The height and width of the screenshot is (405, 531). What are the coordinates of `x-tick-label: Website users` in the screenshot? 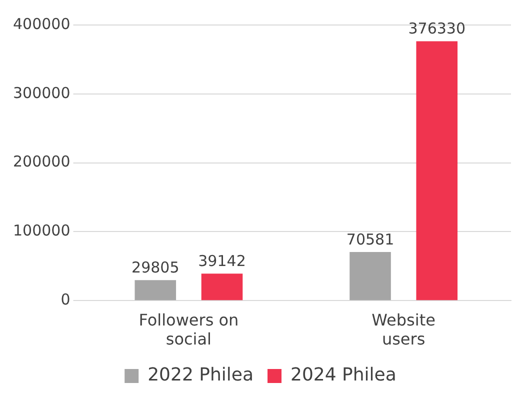 It's located at (404, 329).